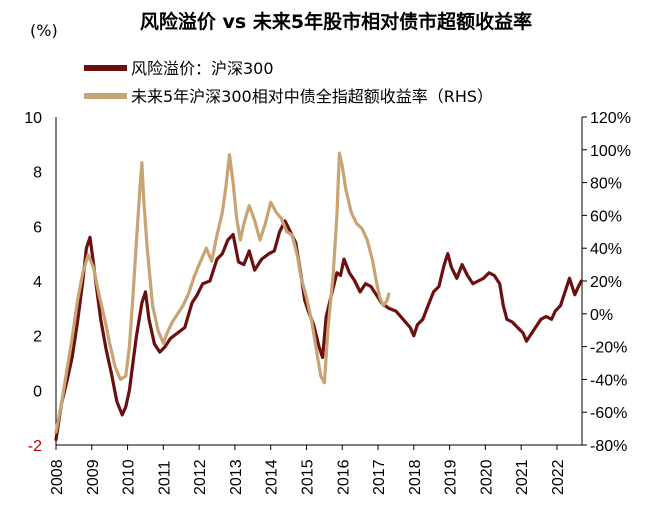 Image resolution: width=665 pixels, height=521 pixels. I want to click on right-tick-label: 20%, so click(606, 282).